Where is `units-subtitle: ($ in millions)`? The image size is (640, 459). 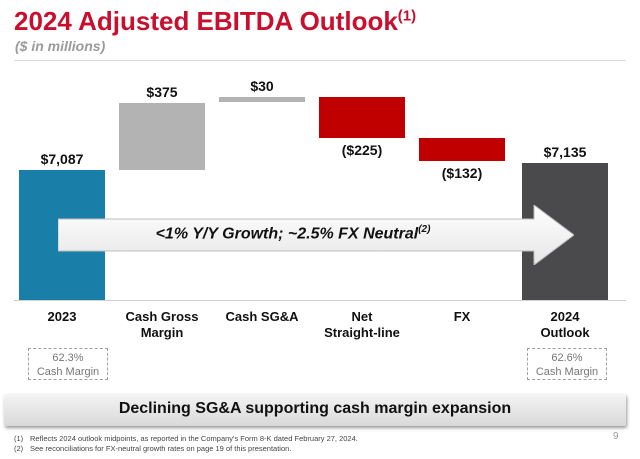 units-subtitle: ($ in millions) is located at coordinates (60, 46).